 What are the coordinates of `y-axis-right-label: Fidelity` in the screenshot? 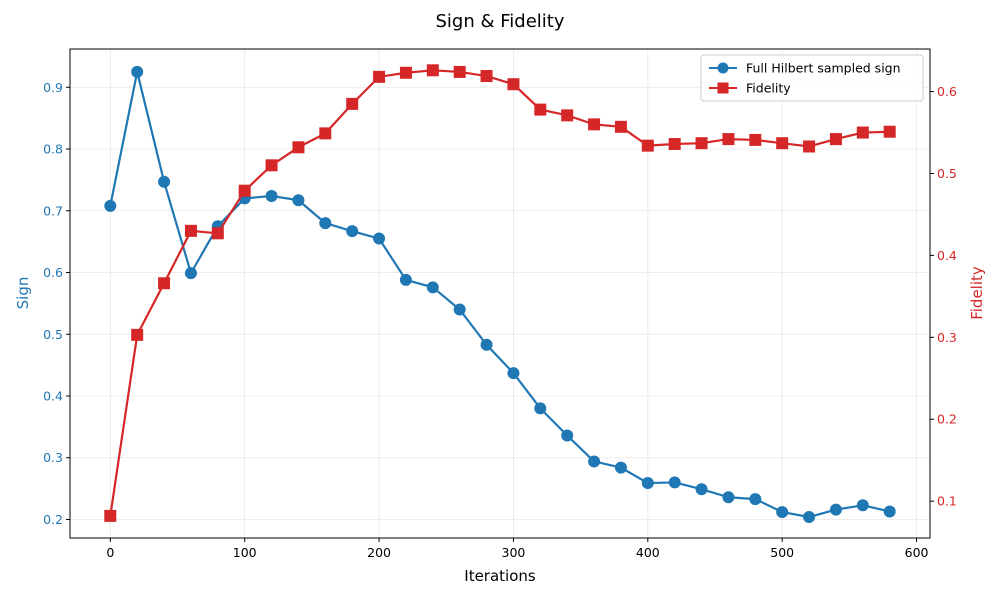 It's located at (977, 293).